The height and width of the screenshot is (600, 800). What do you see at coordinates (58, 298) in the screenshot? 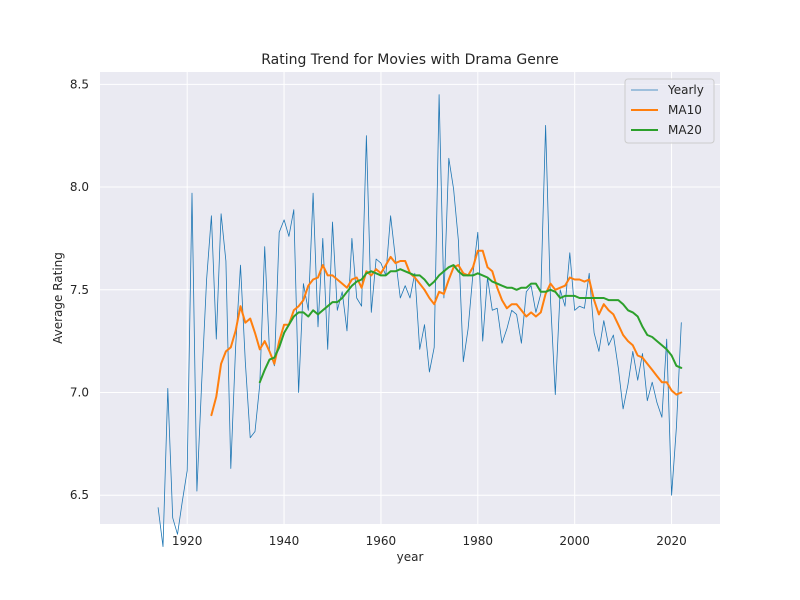
I see `y-axis-label: Average Rating` at bounding box center [58, 298].